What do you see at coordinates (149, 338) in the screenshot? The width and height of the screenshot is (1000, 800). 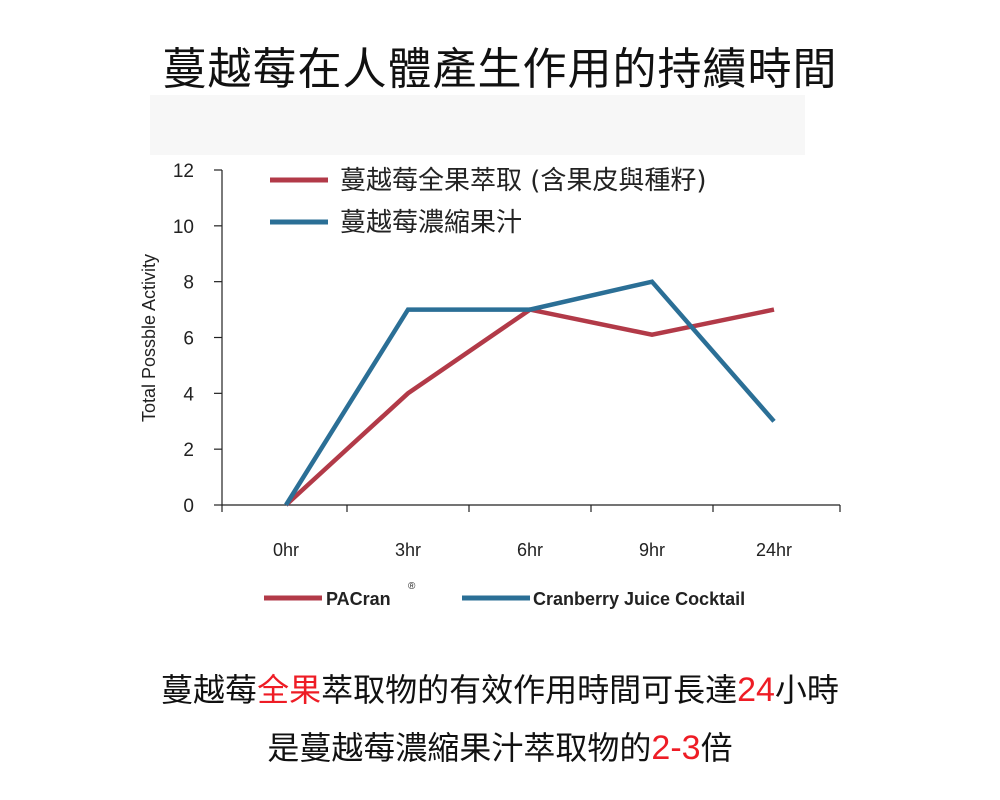 I see `y-axis-label: Total Possble Activity` at bounding box center [149, 338].